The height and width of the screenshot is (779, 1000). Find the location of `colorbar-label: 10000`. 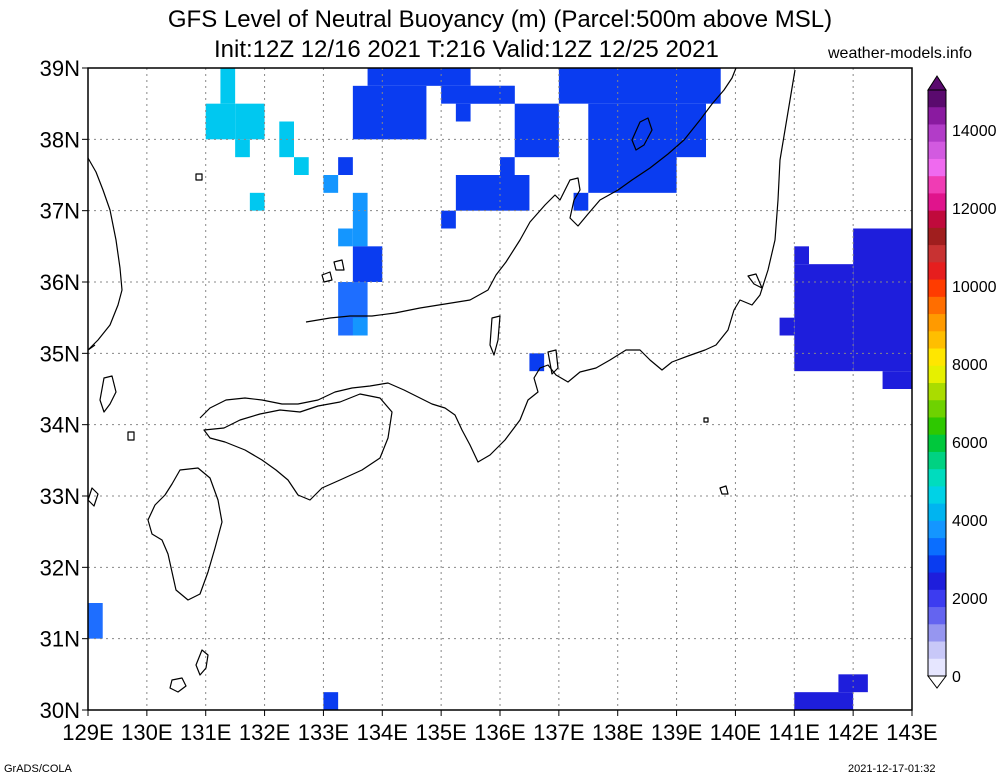

colorbar-label: 10000 is located at coordinates (974, 287).